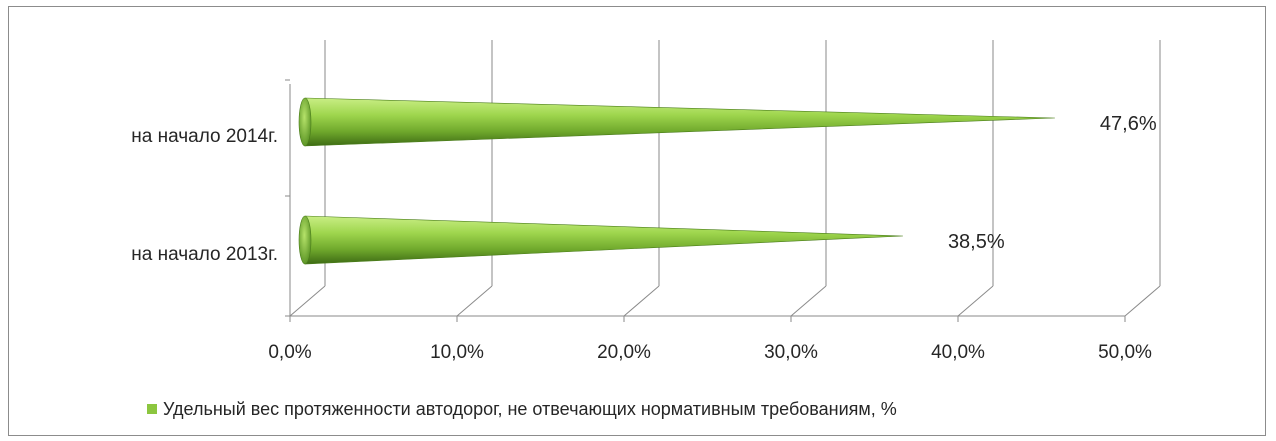 The height and width of the screenshot is (441, 1276). I want to click on category-label: на начало 2013г., so click(204, 254).